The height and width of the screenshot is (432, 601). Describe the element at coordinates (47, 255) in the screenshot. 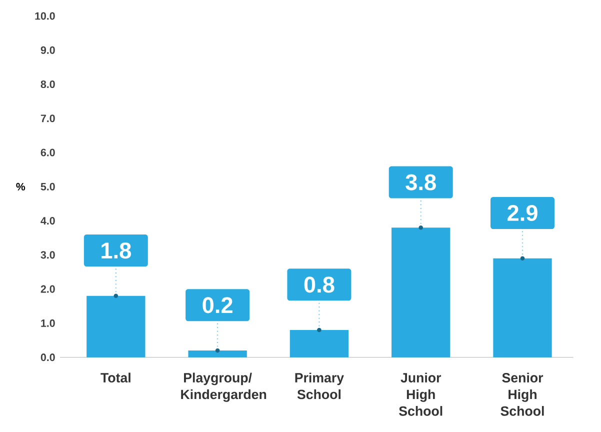

I see `y-tick-label: 3.0` at that location.